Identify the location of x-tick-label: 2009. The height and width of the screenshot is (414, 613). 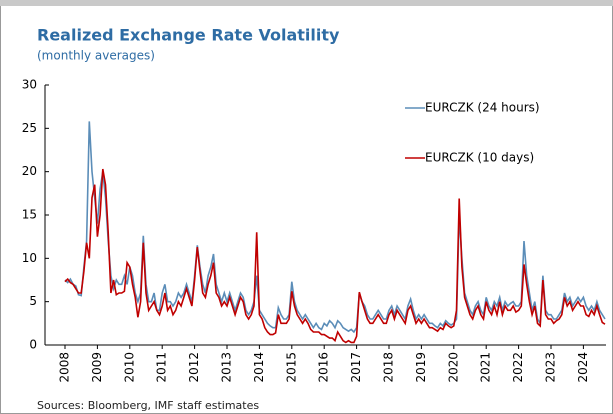
(97, 367).